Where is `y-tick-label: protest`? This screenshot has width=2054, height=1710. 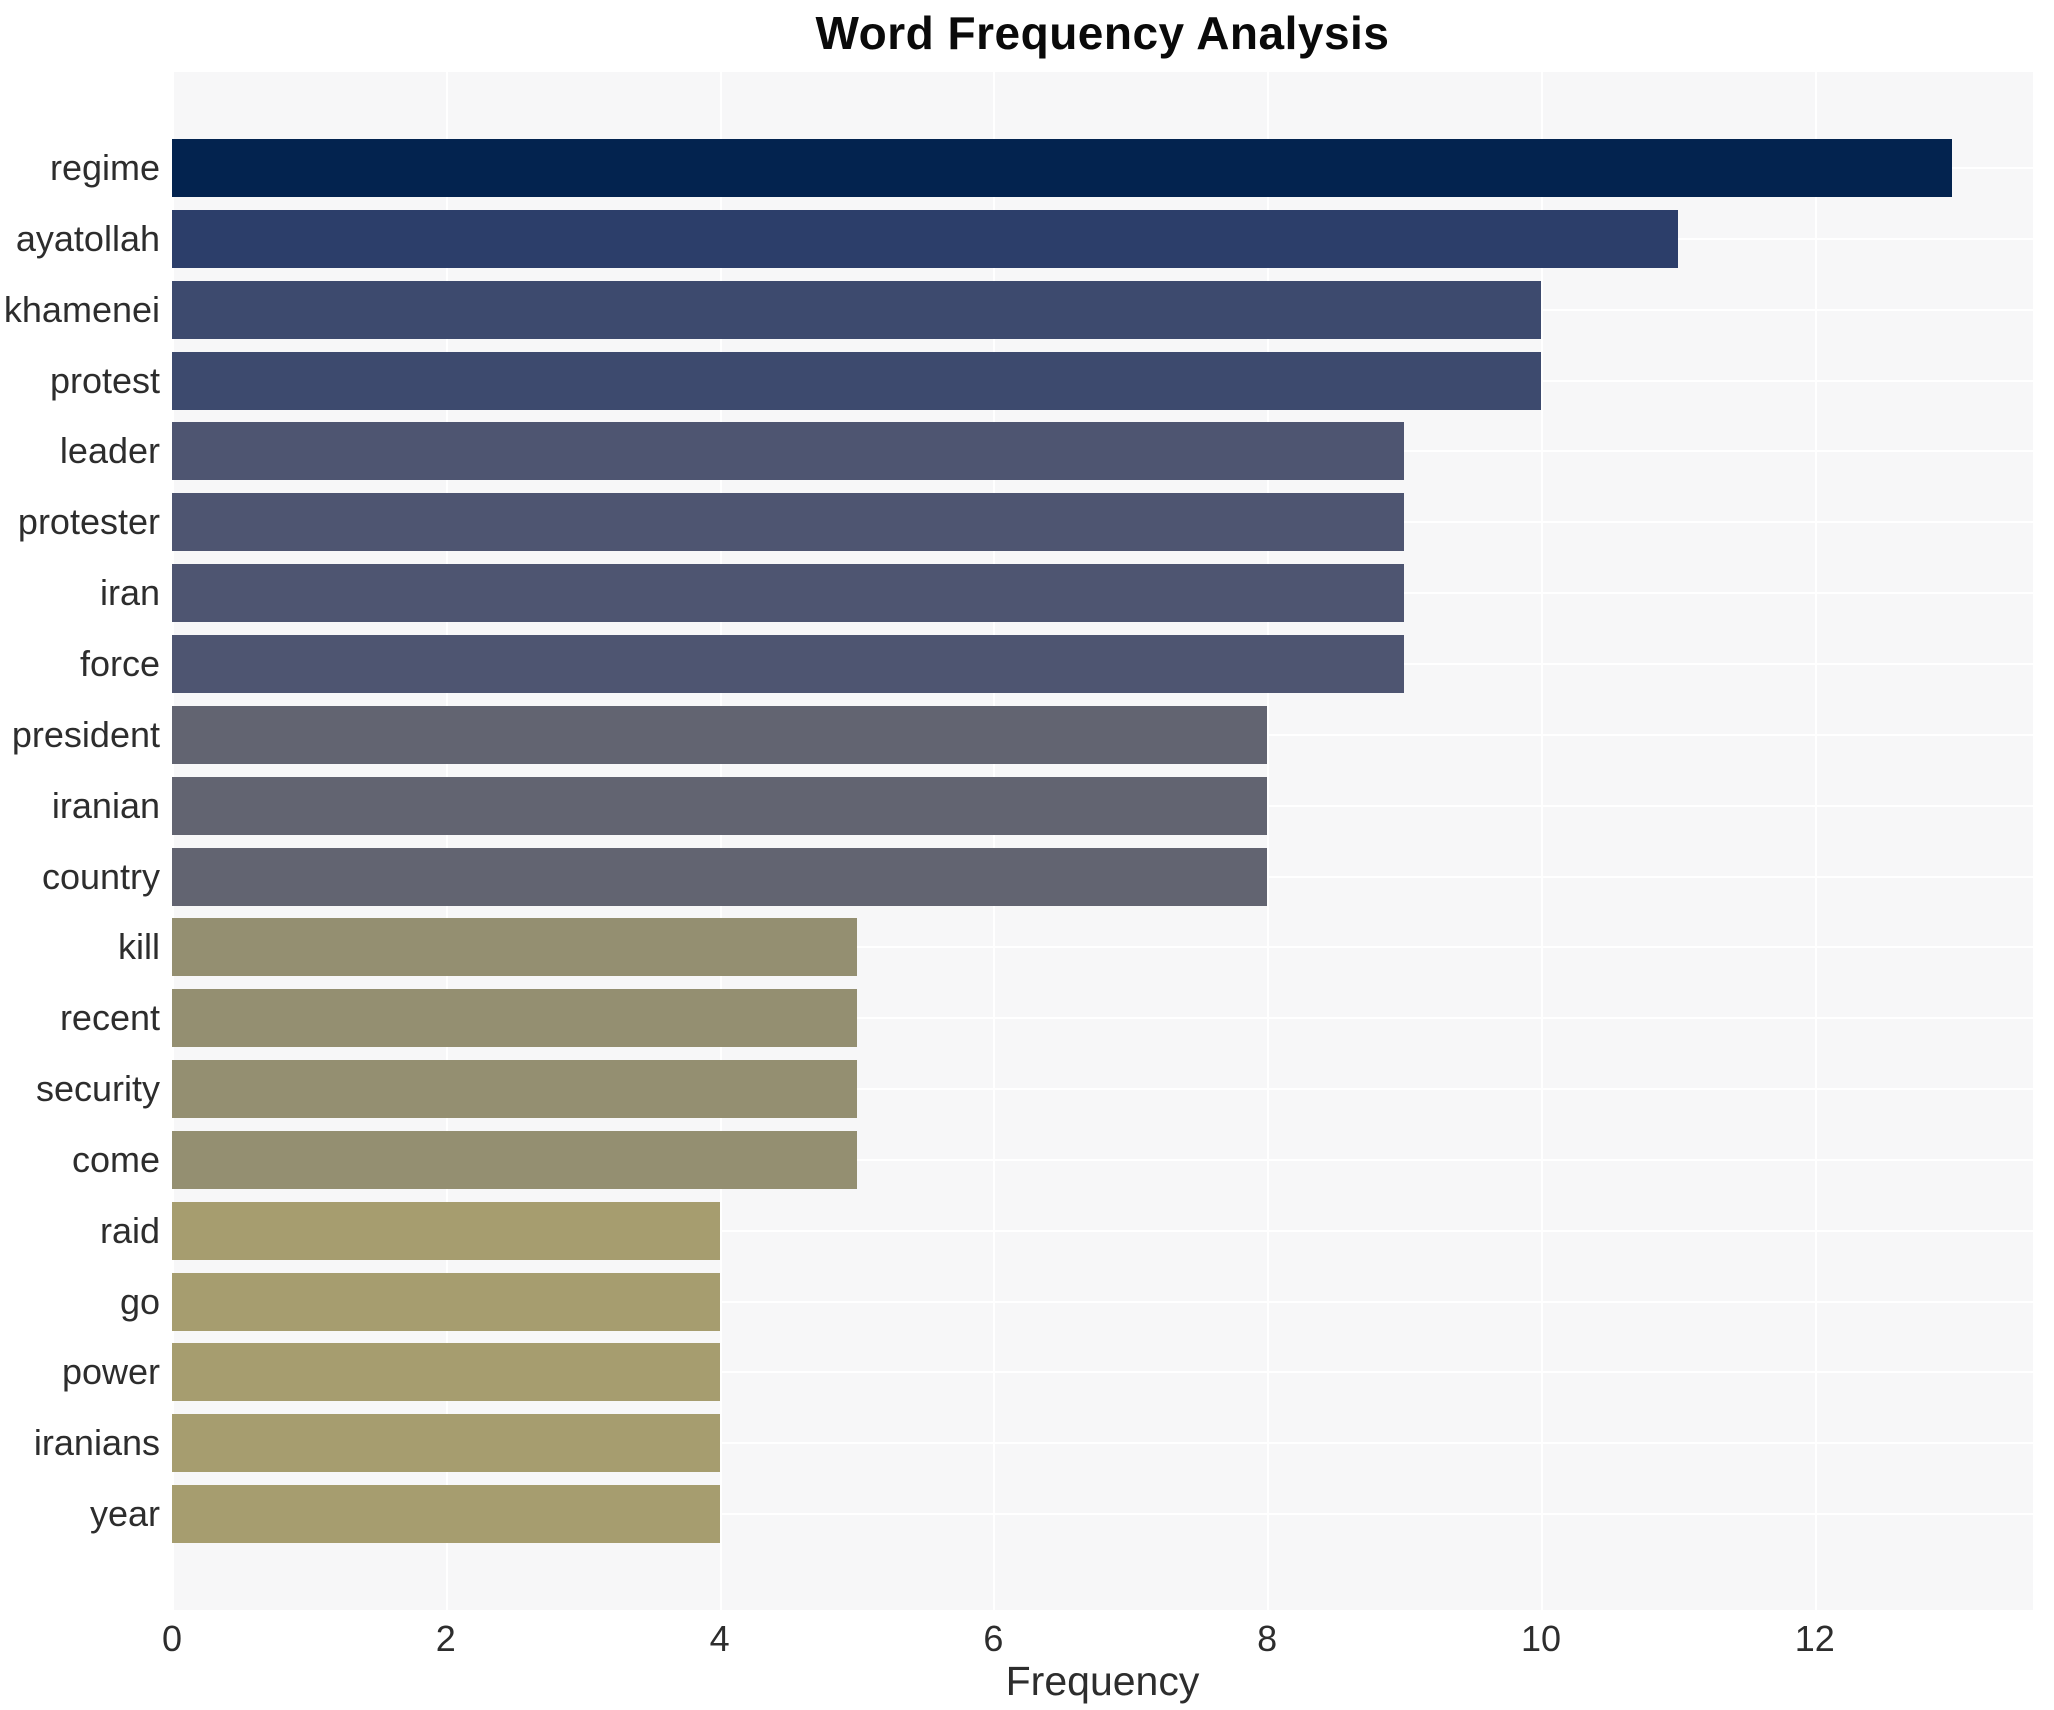
y-tick-label: protest is located at coordinates (104, 380).